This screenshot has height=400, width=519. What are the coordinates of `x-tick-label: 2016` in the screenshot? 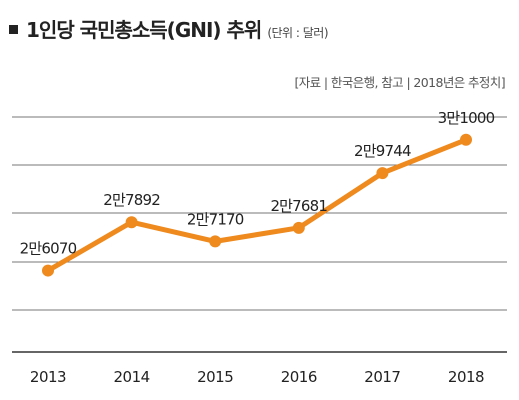 It's located at (299, 377).